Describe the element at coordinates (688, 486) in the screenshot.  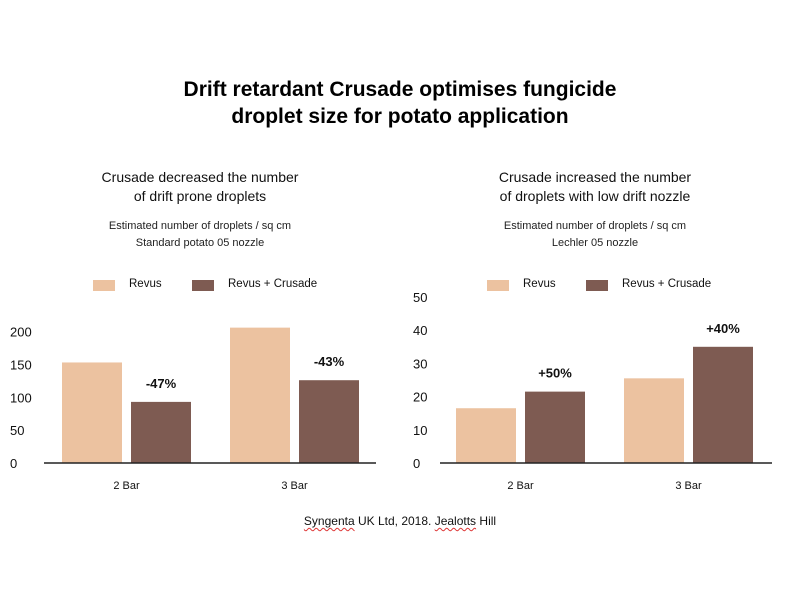
I see `right-x-tick-3-bar: 3 Bar` at that location.